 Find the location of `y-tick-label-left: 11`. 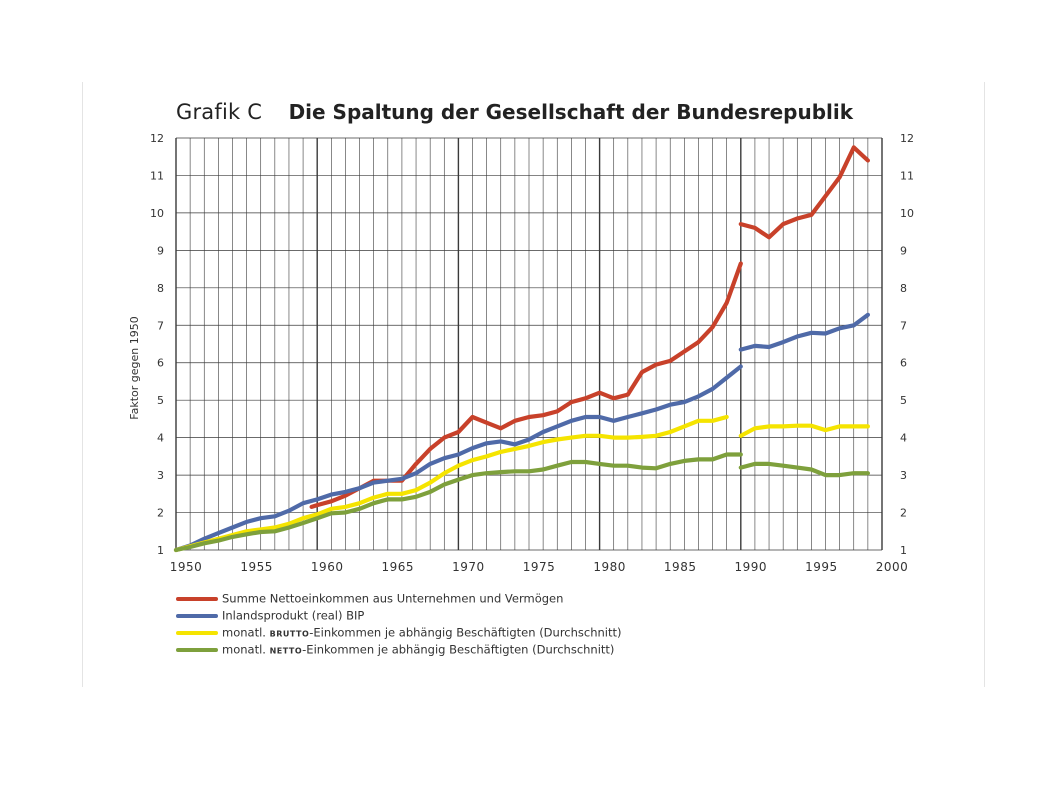

y-tick-label-left: 11 is located at coordinates (157, 175).